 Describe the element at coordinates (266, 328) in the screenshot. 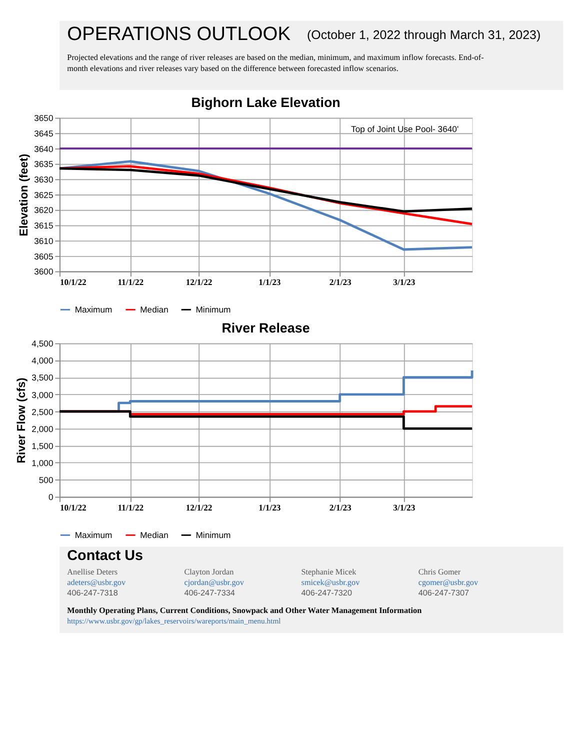

I see `chart-title: River Release` at that location.